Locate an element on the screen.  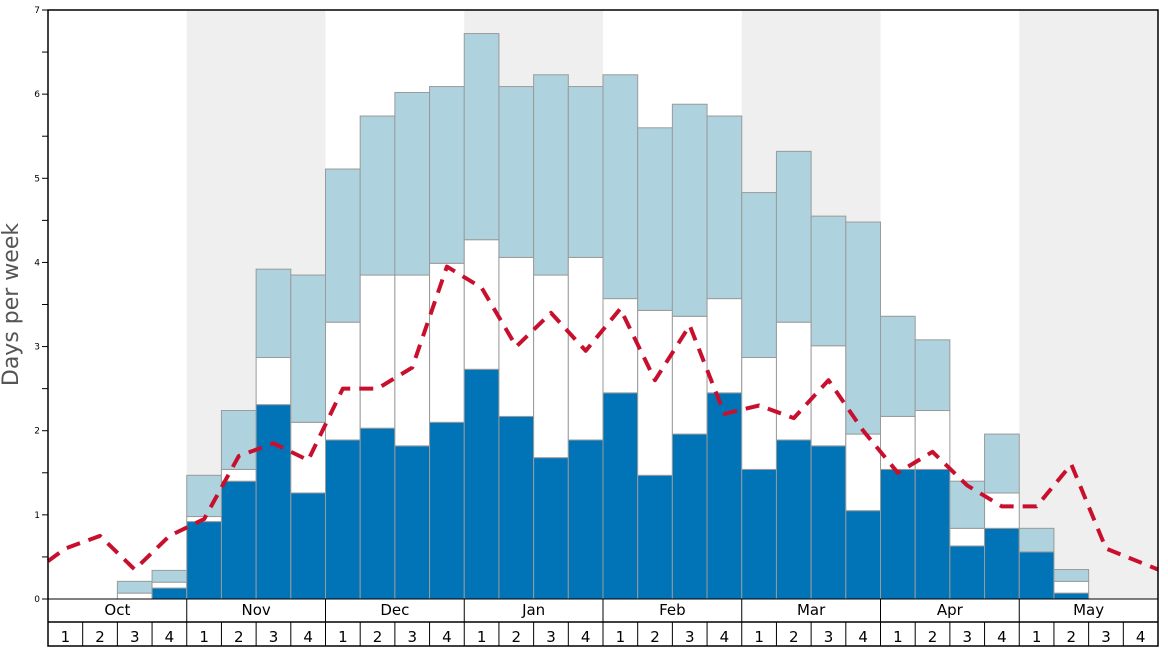
y-tick-label: 1 is located at coordinates (37, 516).